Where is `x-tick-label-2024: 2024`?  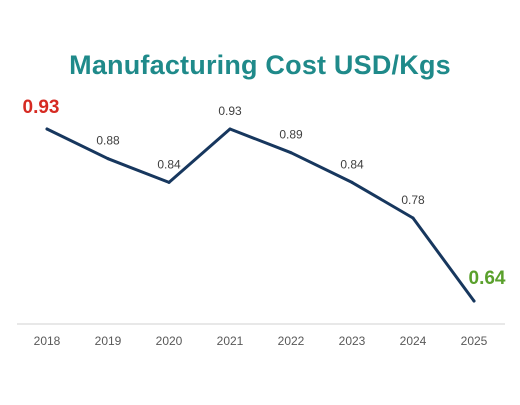 x-tick-label-2024: 2024 is located at coordinates (413, 341).